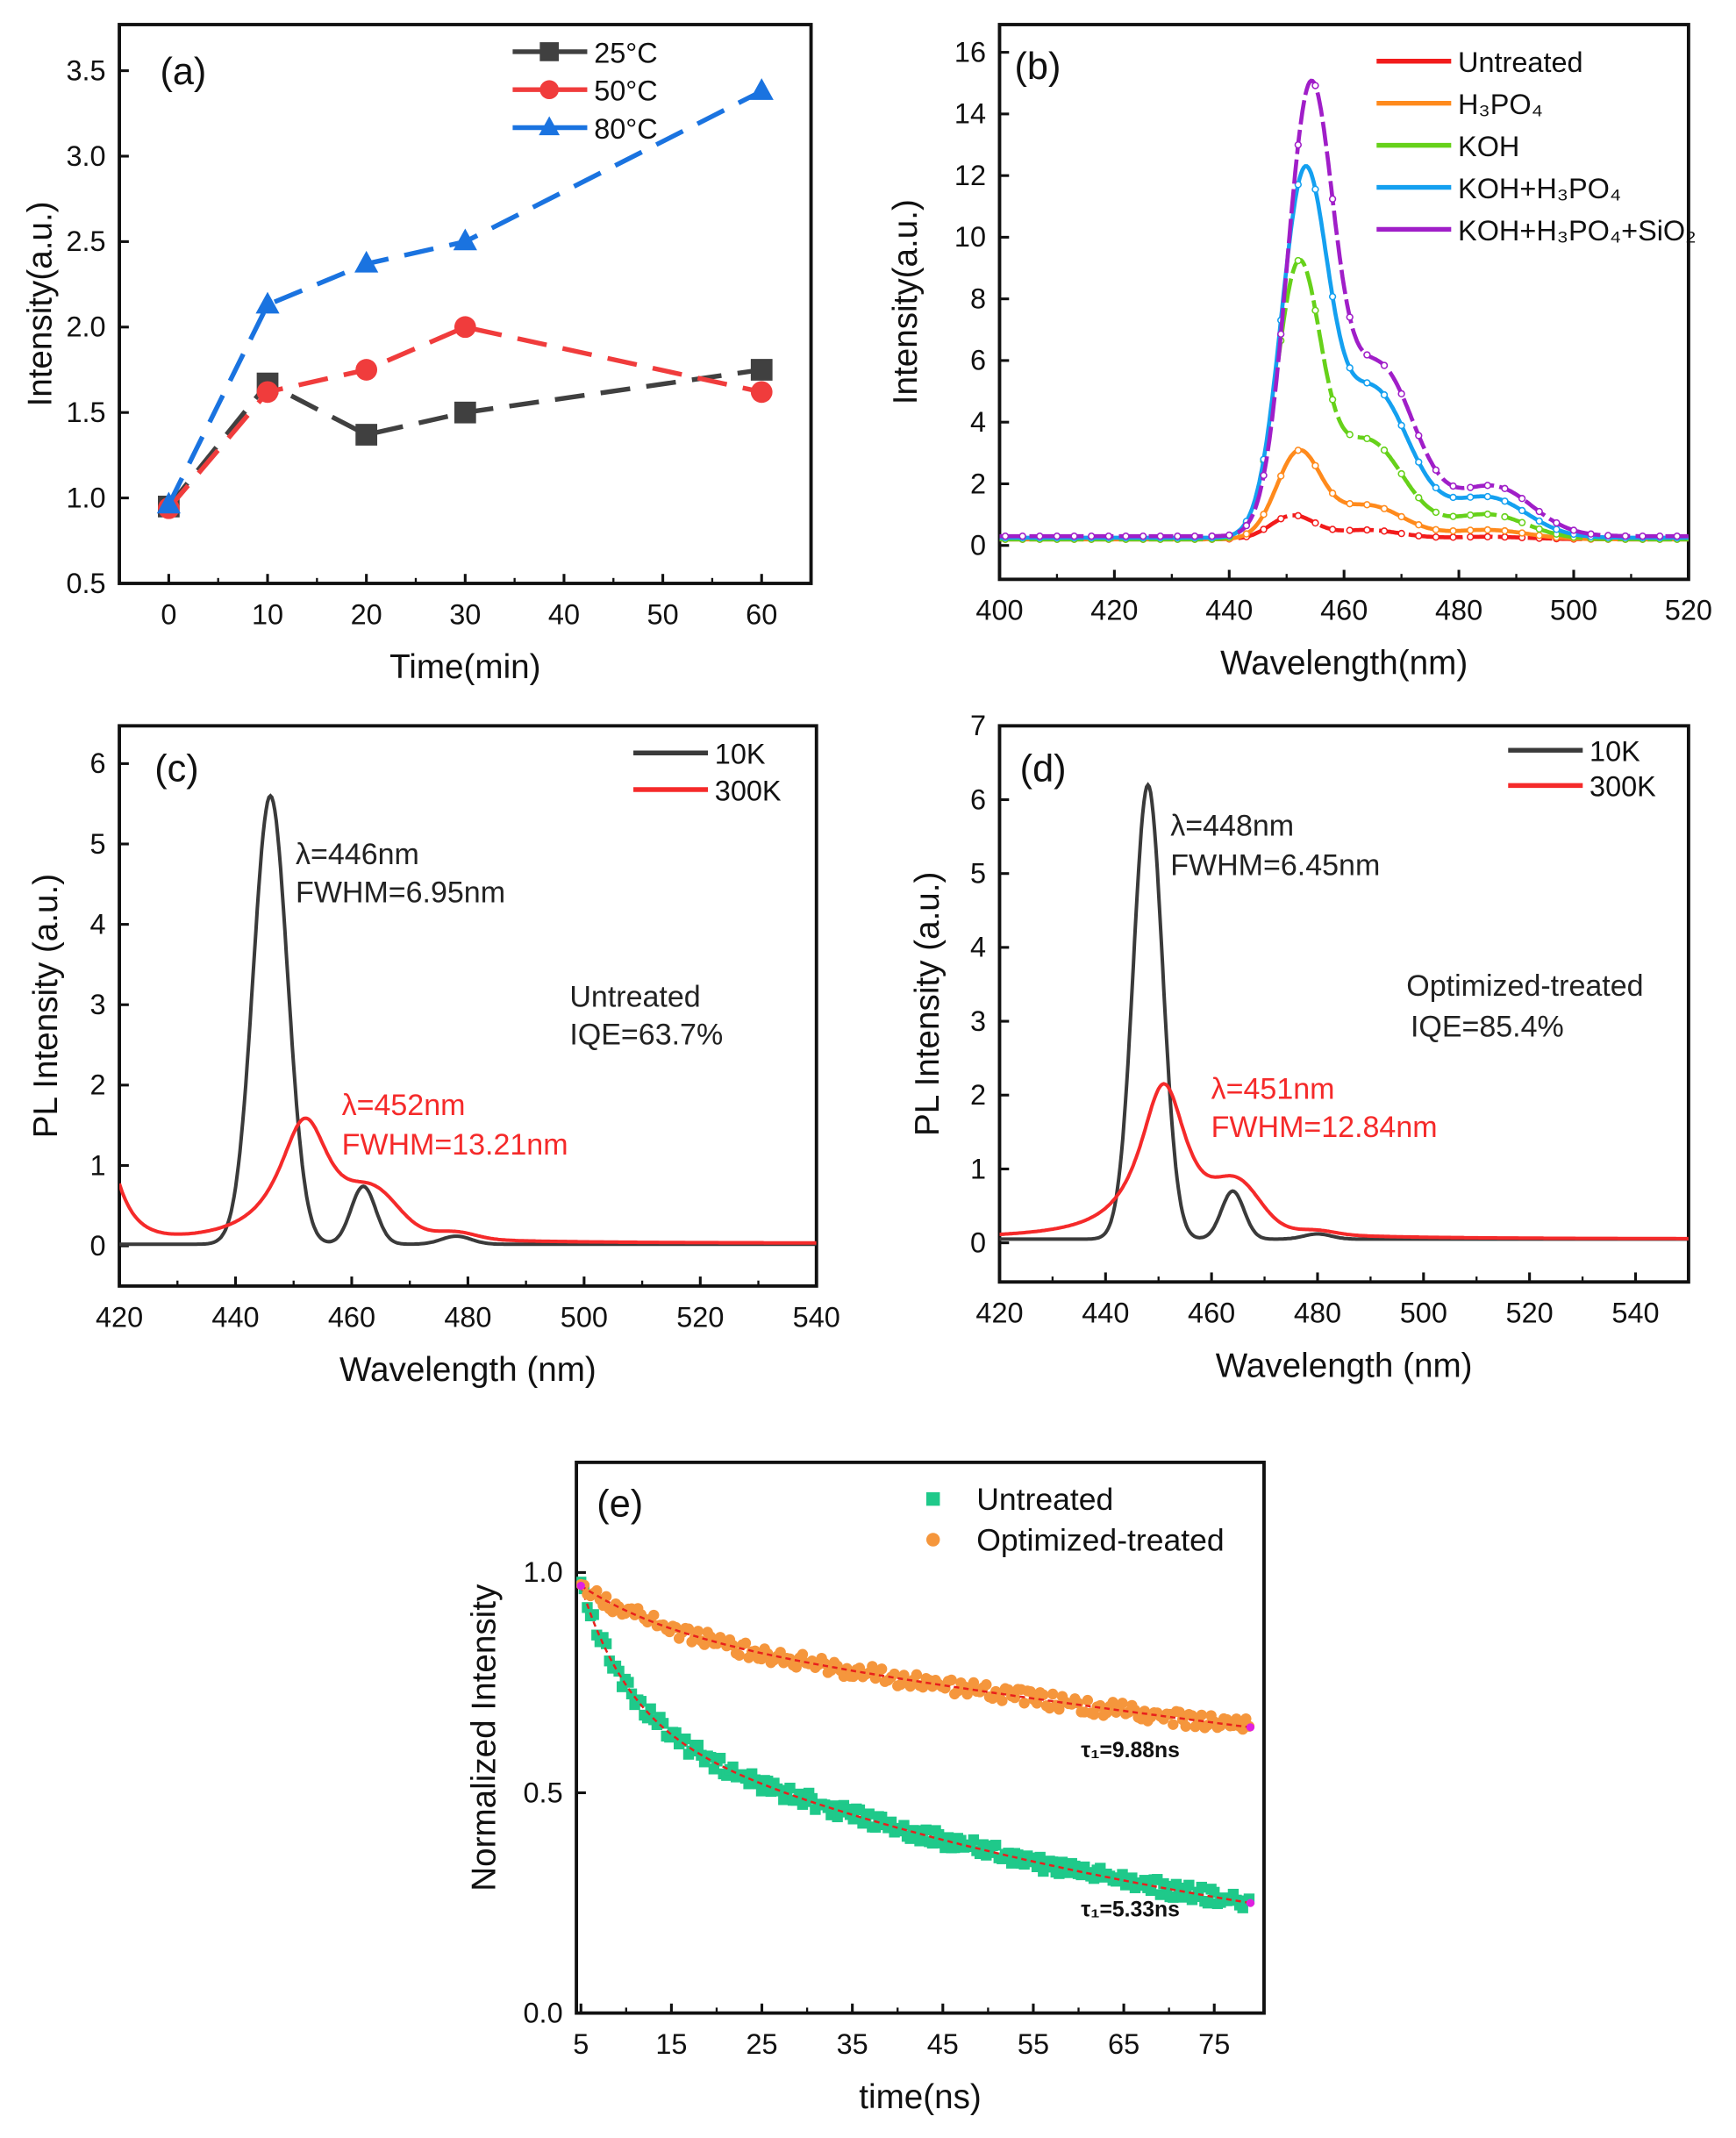 Image resolution: width=1736 pixels, height=2138 pixels. What do you see at coordinates (761, 614) in the screenshot?
I see `x-tick-label: 60` at bounding box center [761, 614].